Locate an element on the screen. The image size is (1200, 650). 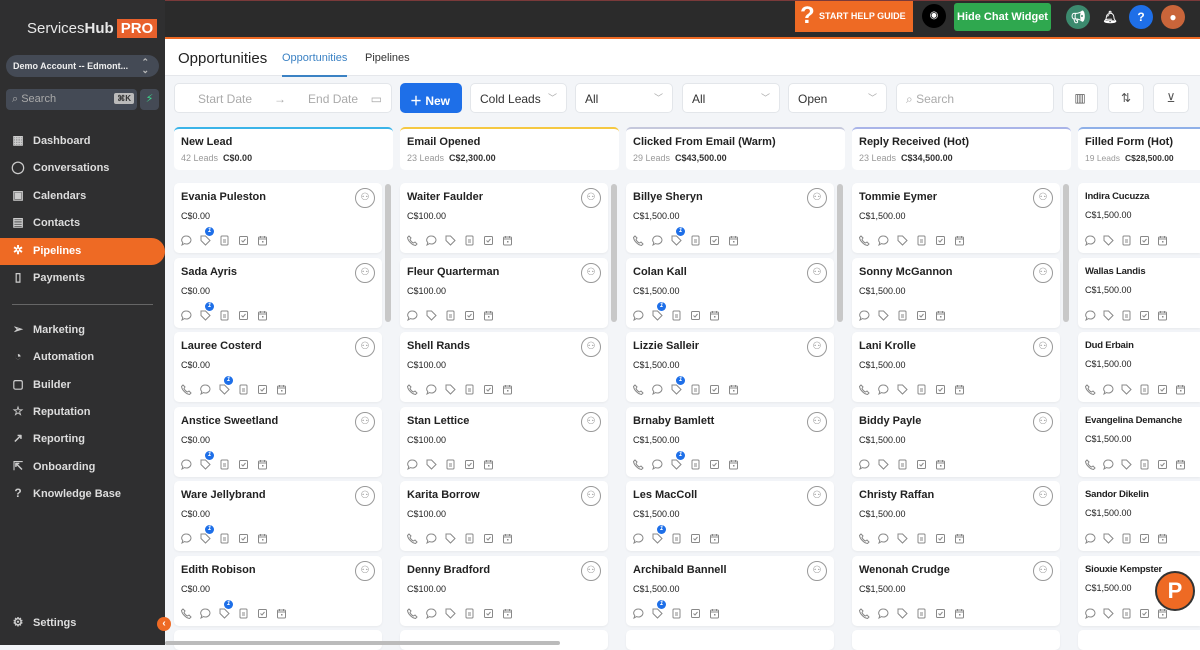
columns-view-button: ▥ is located at coordinates (1080, 98).